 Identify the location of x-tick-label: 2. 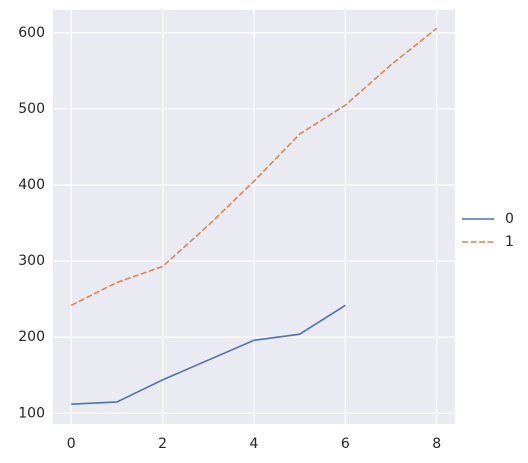
(162, 444).